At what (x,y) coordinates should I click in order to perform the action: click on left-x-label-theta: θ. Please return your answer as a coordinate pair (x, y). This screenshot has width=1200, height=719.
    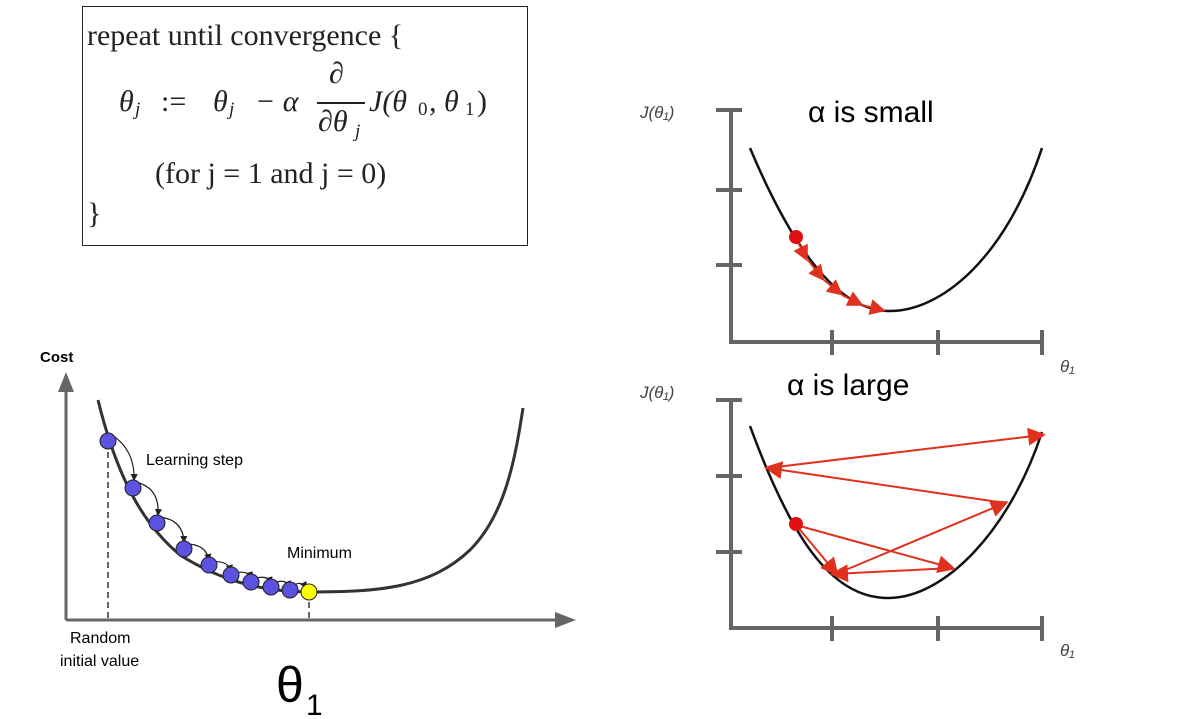
    Looking at the image, I should click on (290, 685).